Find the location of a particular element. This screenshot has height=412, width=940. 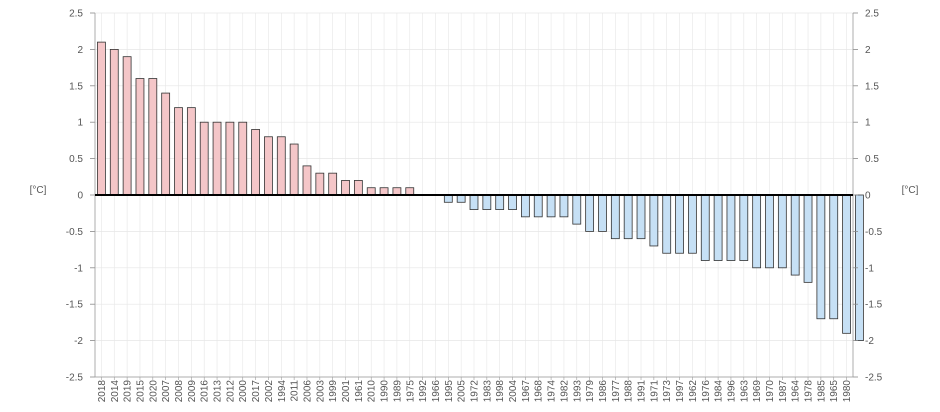

bar-1973 is located at coordinates (667, 224).